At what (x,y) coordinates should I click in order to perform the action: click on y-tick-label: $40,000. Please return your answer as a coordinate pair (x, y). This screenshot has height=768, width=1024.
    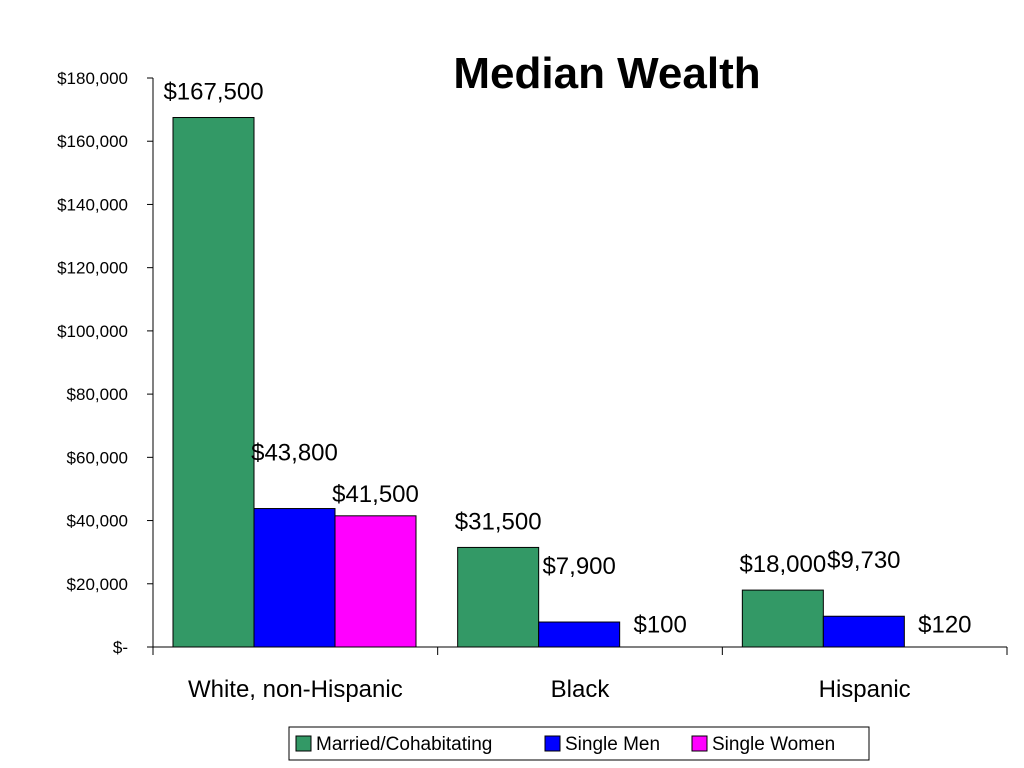
    Looking at the image, I should click on (97, 521).